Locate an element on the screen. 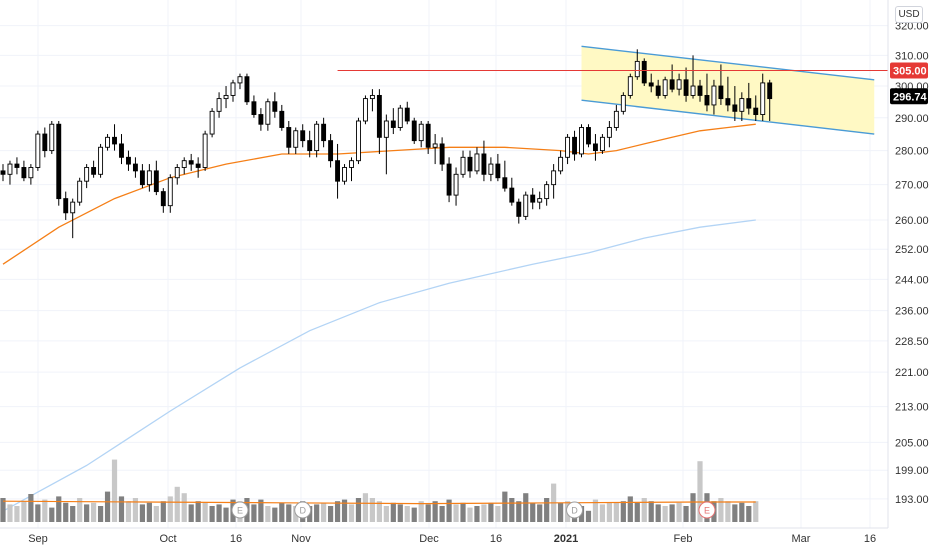  channel-lower-line is located at coordinates (728, 117).